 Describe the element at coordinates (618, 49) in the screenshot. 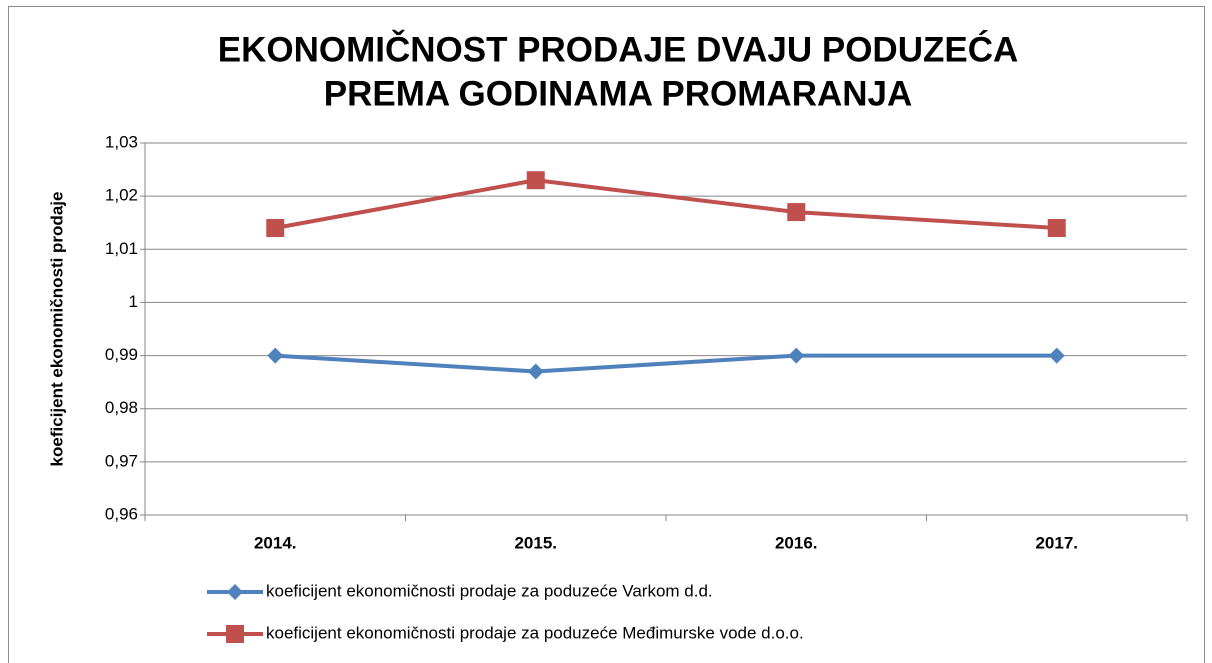

I see `chart-title: EKONOMIČNOST PRODAJE DVAJU PODUZEĆA` at that location.